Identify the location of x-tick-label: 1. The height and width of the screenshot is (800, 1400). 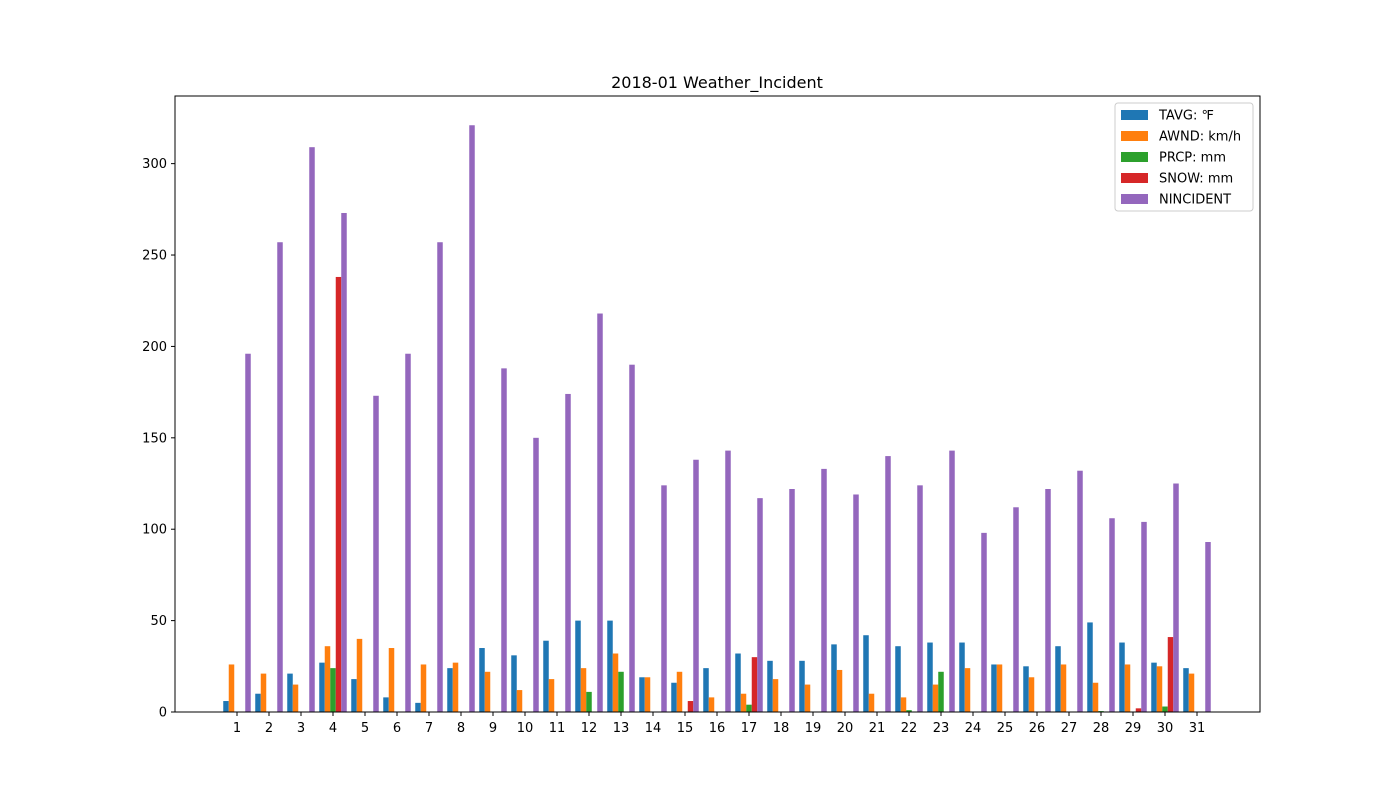
(237, 728).